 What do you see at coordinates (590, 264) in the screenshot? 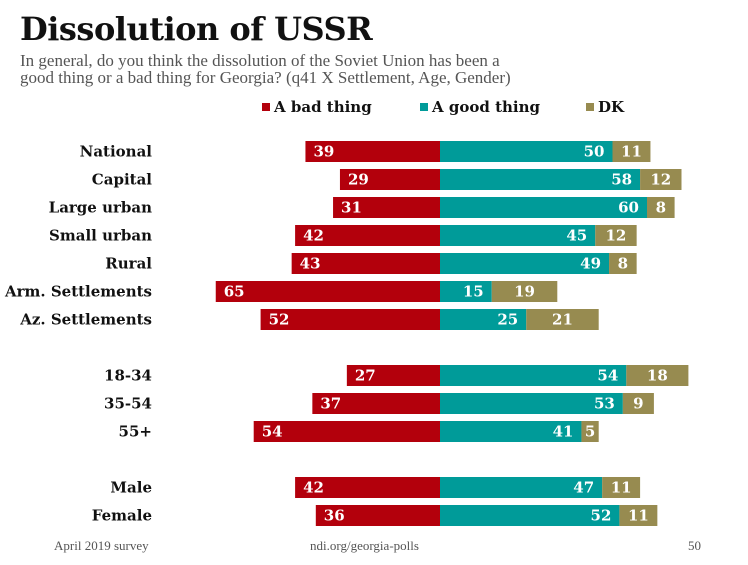
I see `data-label-good-thing: 49` at bounding box center [590, 264].